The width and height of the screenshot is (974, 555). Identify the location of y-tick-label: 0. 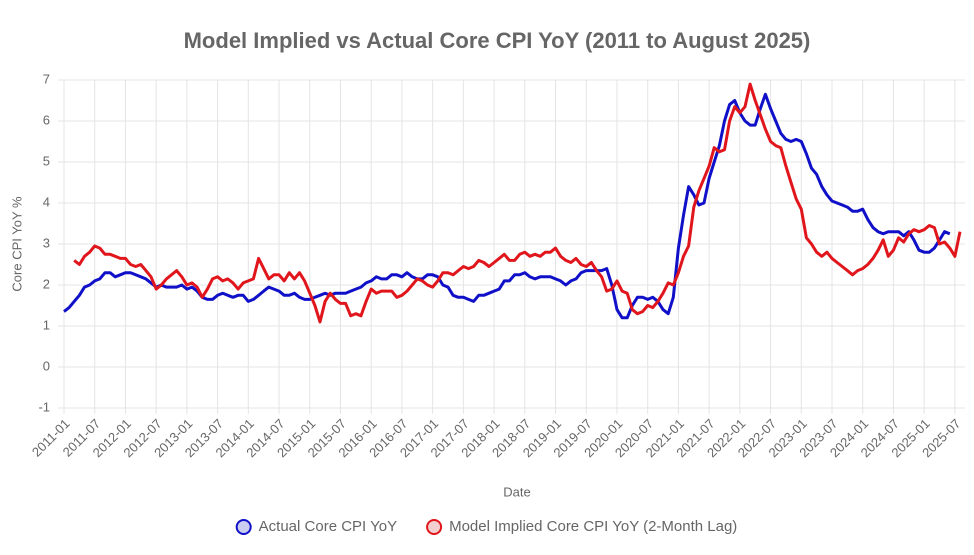
(46, 365).